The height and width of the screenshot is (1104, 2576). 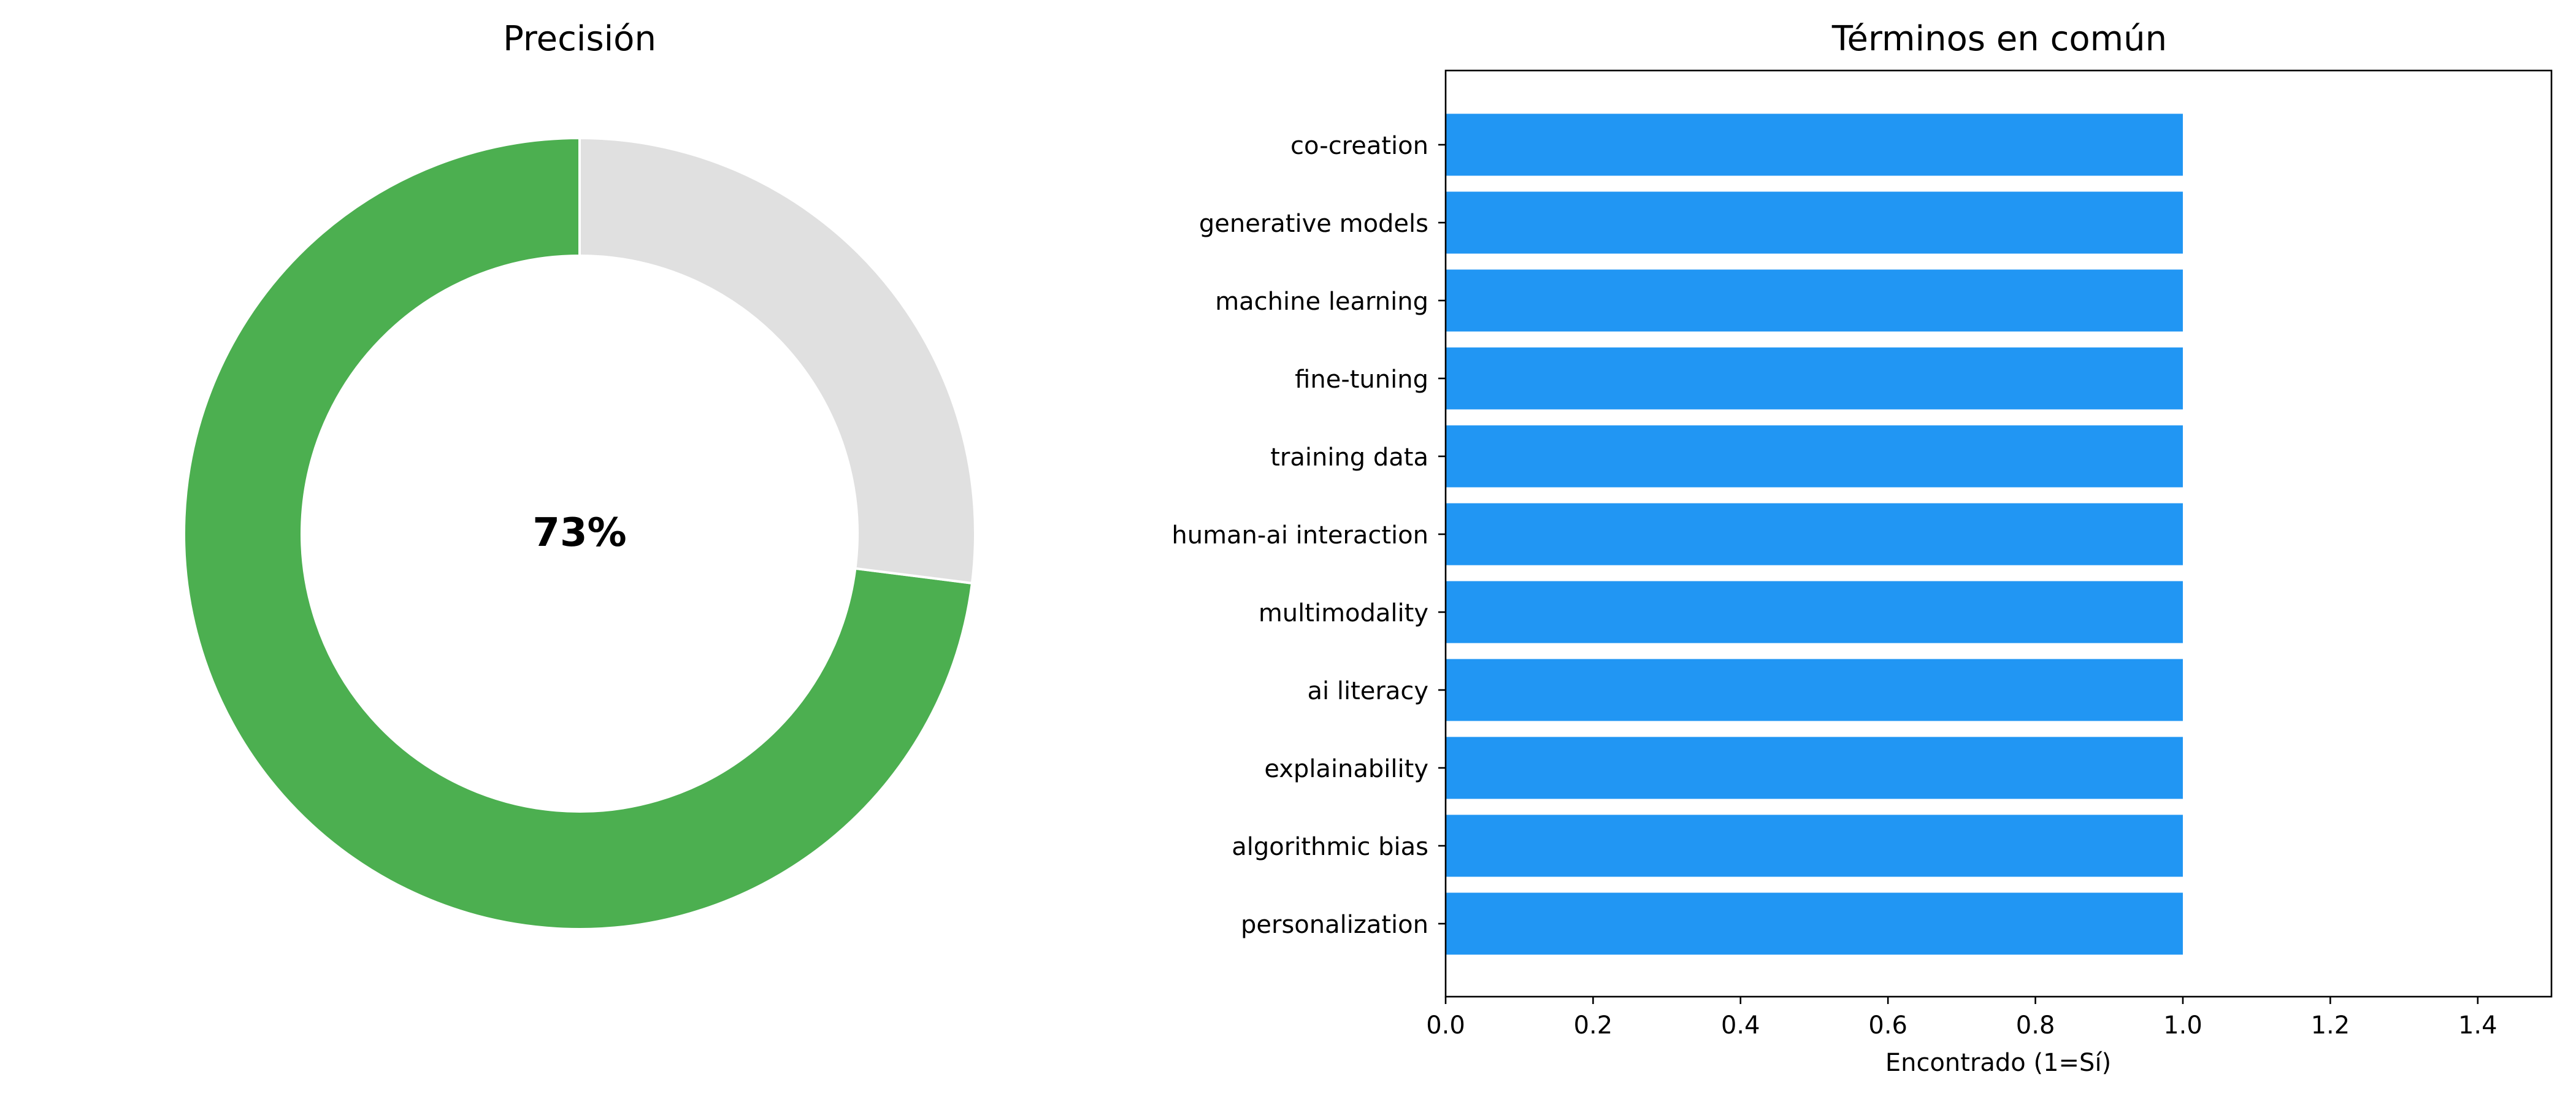 I want to click on y-tick-label: ai literacy, so click(x=1368, y=691).